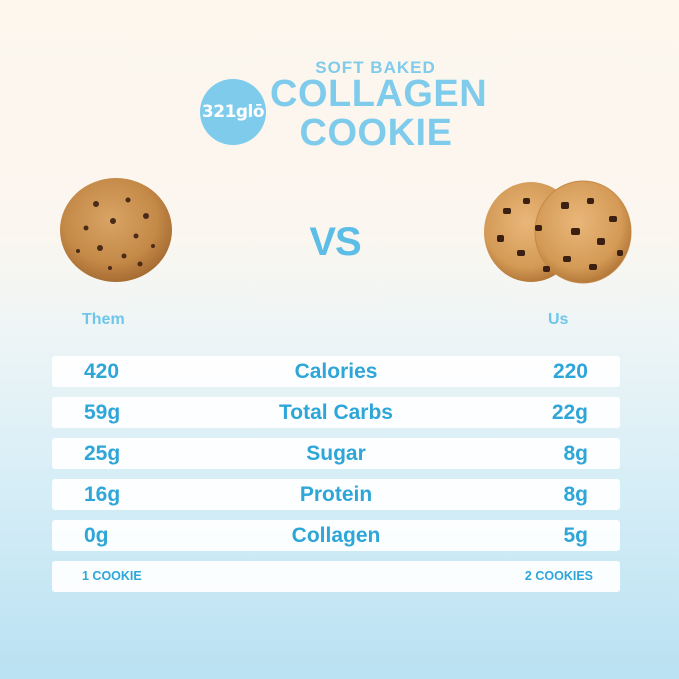 This screenshot has width=679, height=679. I want to click on nutrient-label: Collagen, so click(336, 535).